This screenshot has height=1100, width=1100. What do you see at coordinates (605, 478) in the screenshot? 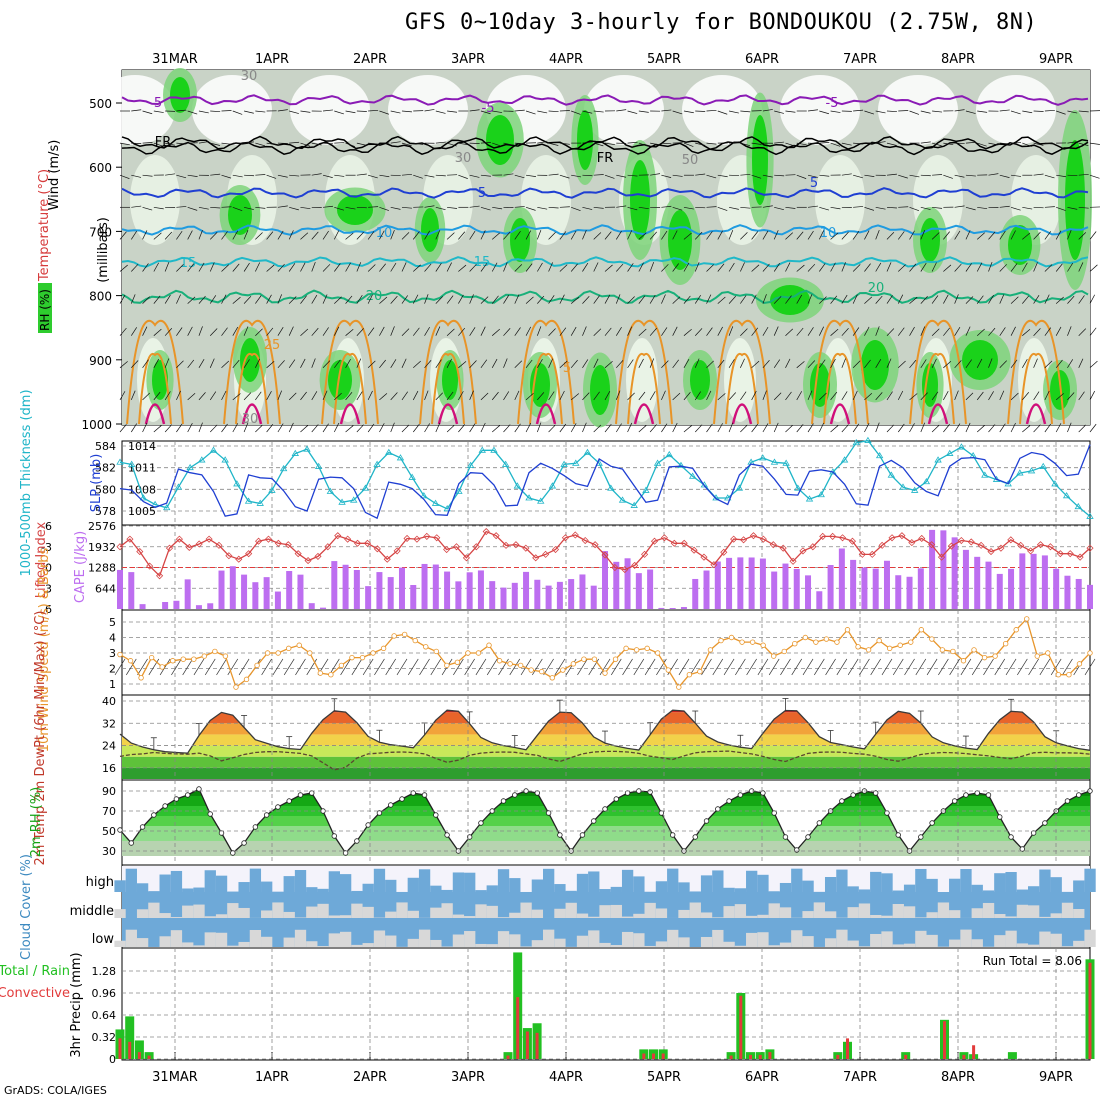
I see `slp-panel` at bounding box center [605, 478].